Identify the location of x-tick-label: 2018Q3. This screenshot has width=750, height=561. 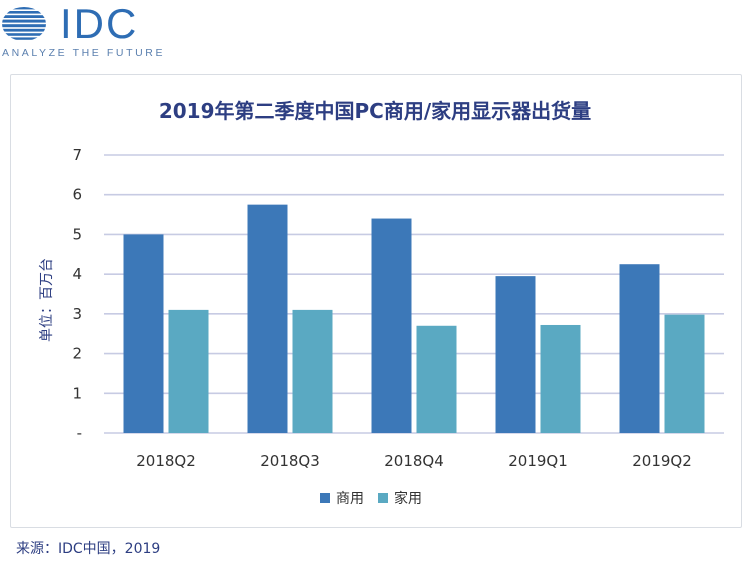
(290, 461).